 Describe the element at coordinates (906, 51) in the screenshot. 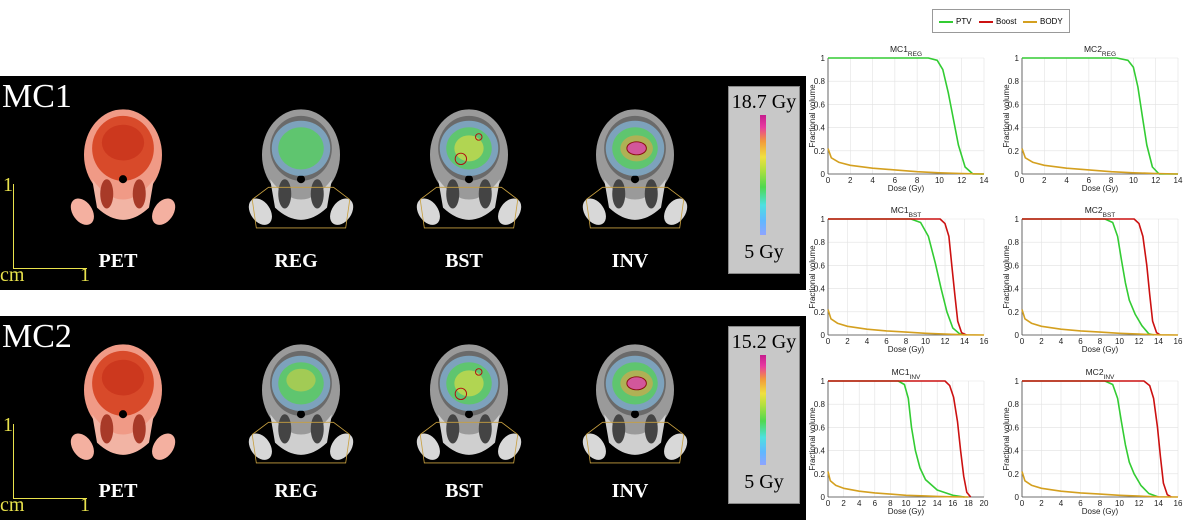

I see `chart-title: MC1REG` at that location.